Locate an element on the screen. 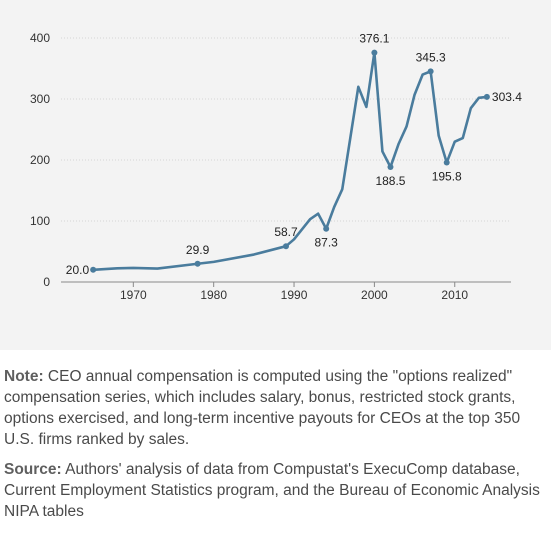  x-tick-label: 1980 is located at coordinates (213, 295).